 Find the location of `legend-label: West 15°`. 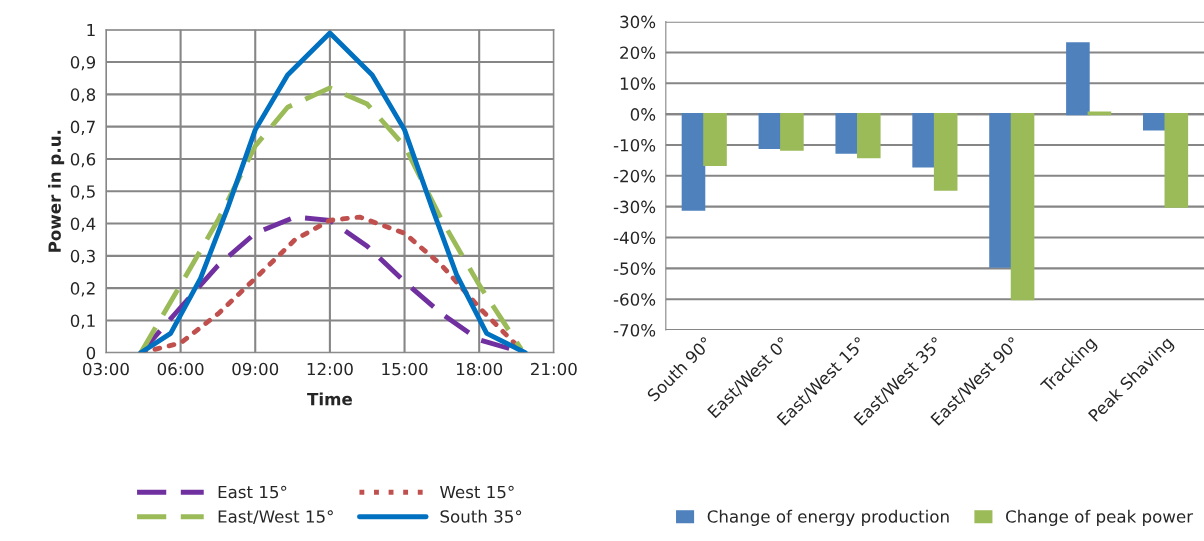

legend-label: West 15° is located at coordinates (477, 492).